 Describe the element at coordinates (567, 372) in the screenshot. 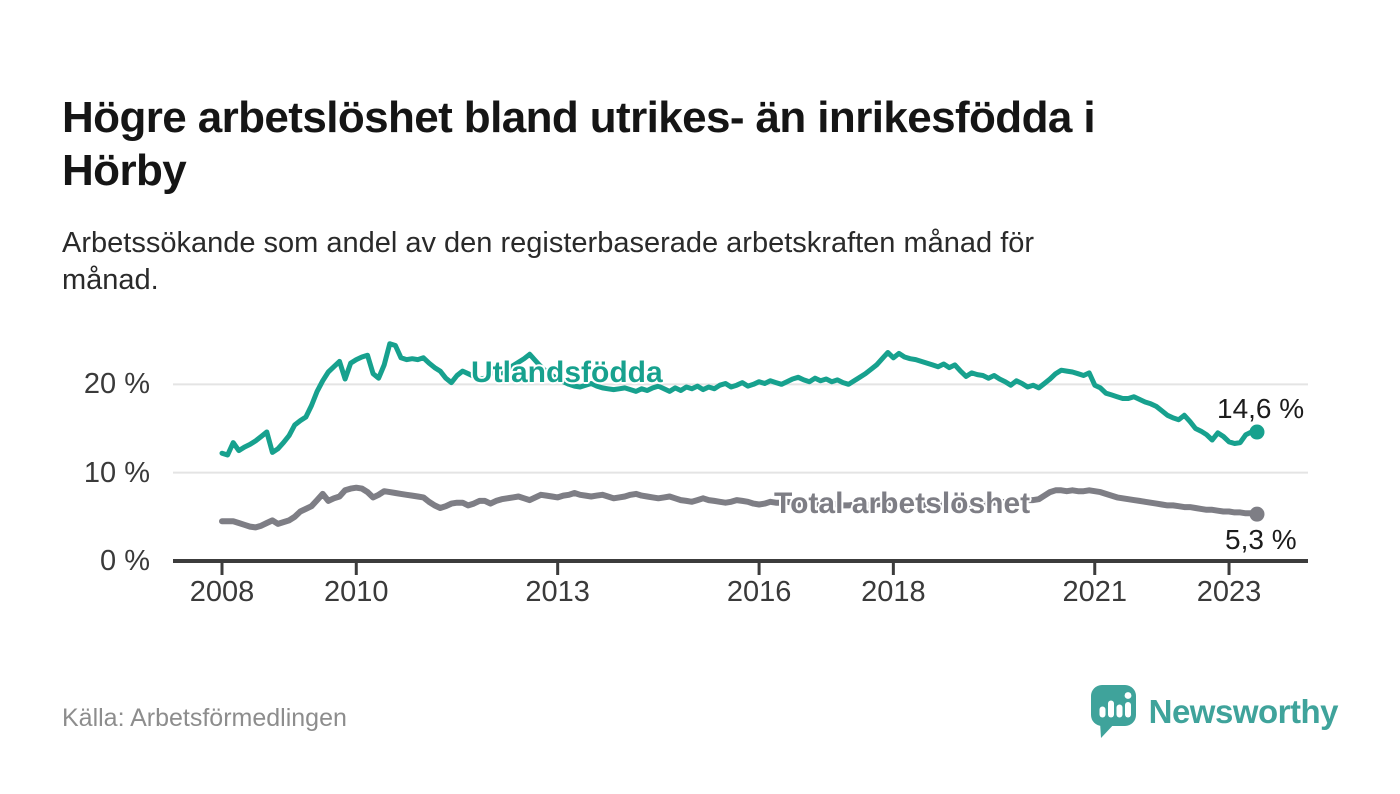

I see `series-label-utlandsfodda: Utlandsfödda` at that location.